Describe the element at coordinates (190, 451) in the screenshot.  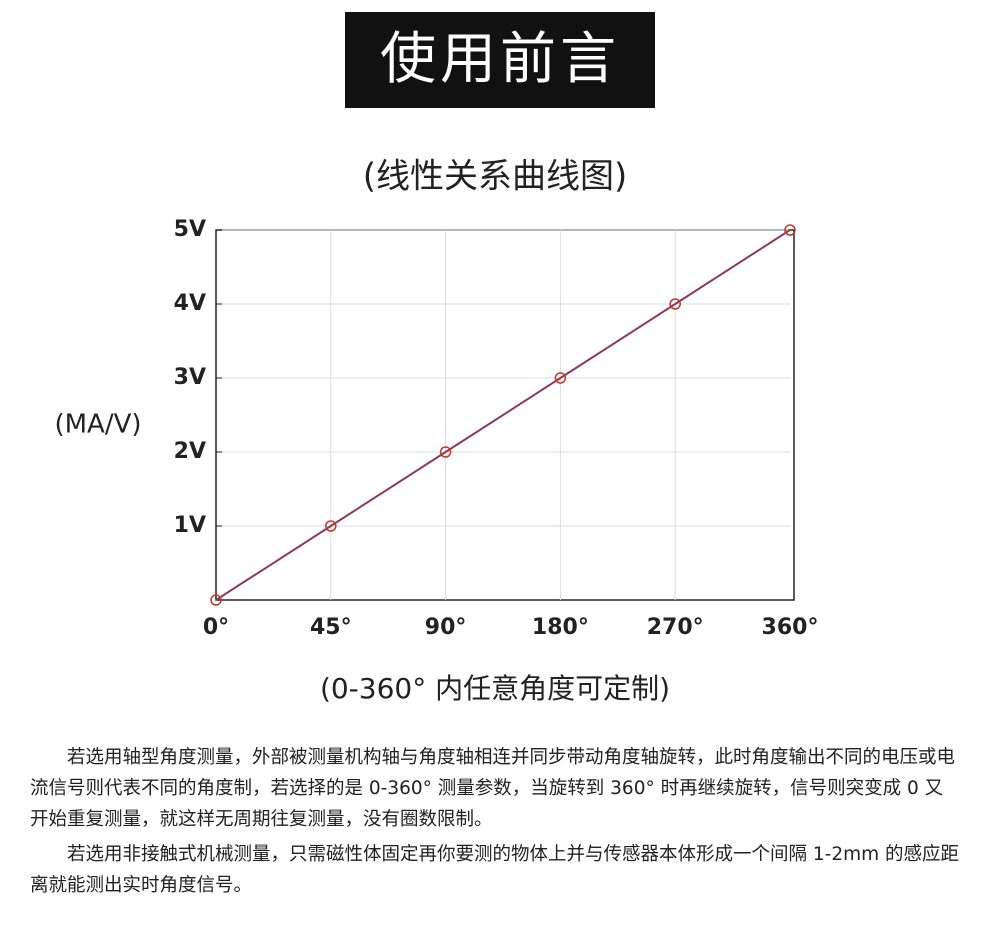
I see `y-tick-label: 2V` at that location.